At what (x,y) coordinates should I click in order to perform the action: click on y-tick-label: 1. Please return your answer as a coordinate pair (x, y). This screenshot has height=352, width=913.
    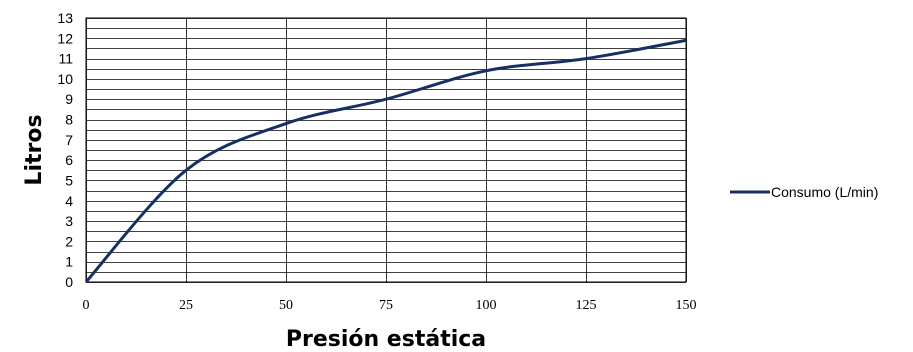
    Looking at the image, I should click on (69, 262).